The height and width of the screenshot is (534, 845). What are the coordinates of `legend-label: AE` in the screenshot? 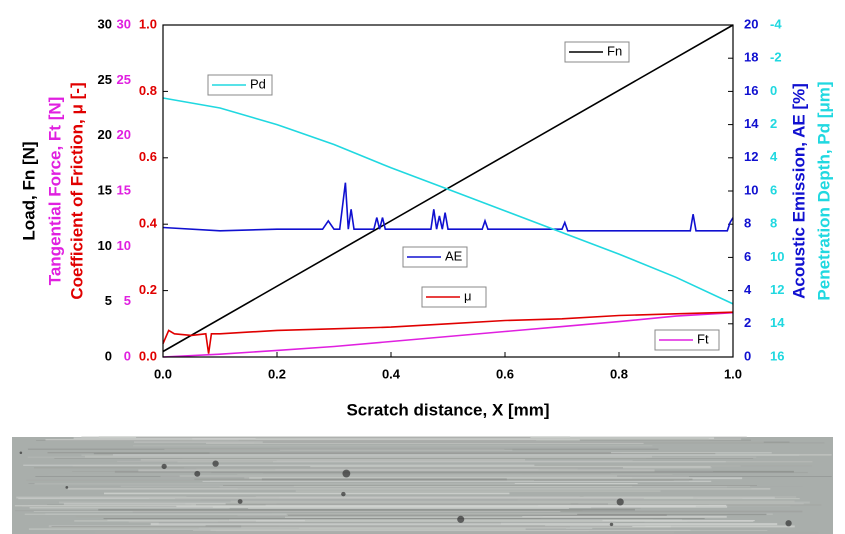 It's located at (454, 255).